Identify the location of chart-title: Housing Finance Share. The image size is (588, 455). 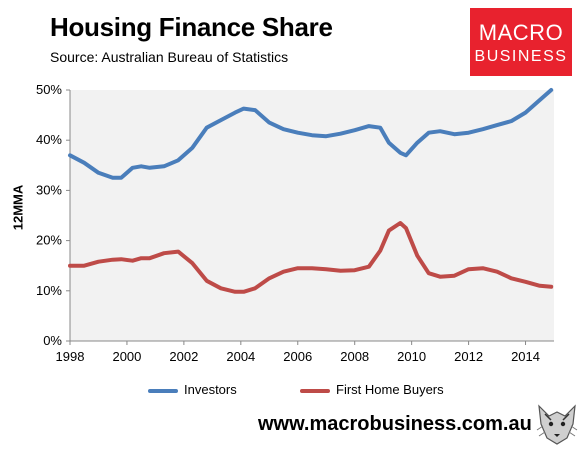
(191, 27).